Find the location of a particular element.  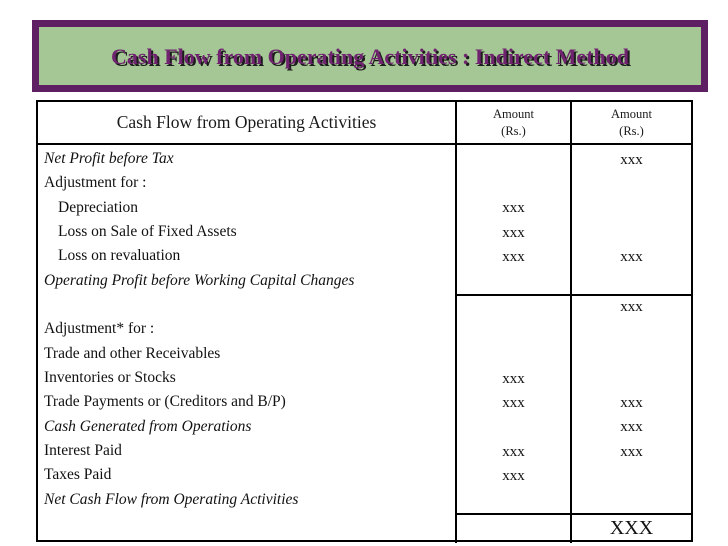

amount2-column: xxx xxx xxx xxx xxx xxx is located at coordinates (630, 329).